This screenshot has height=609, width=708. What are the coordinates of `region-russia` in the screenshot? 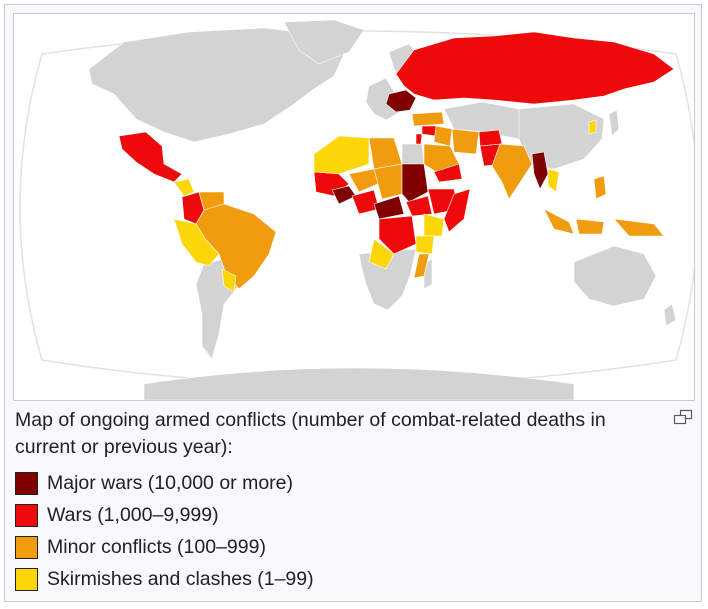 It's located at (535, 68).